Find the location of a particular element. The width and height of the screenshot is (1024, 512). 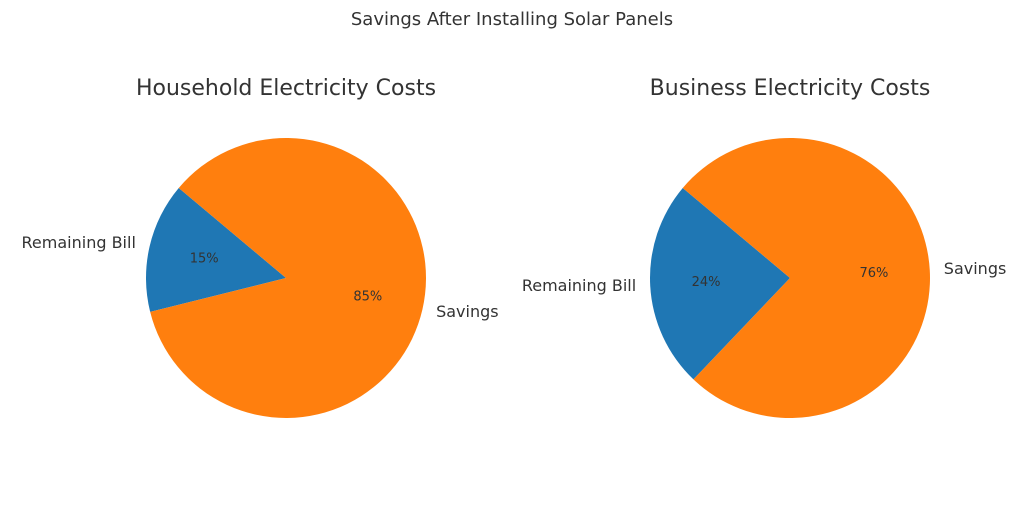

percent-label-business-remaining-bill: 24% is located at coordinates (706, 282).